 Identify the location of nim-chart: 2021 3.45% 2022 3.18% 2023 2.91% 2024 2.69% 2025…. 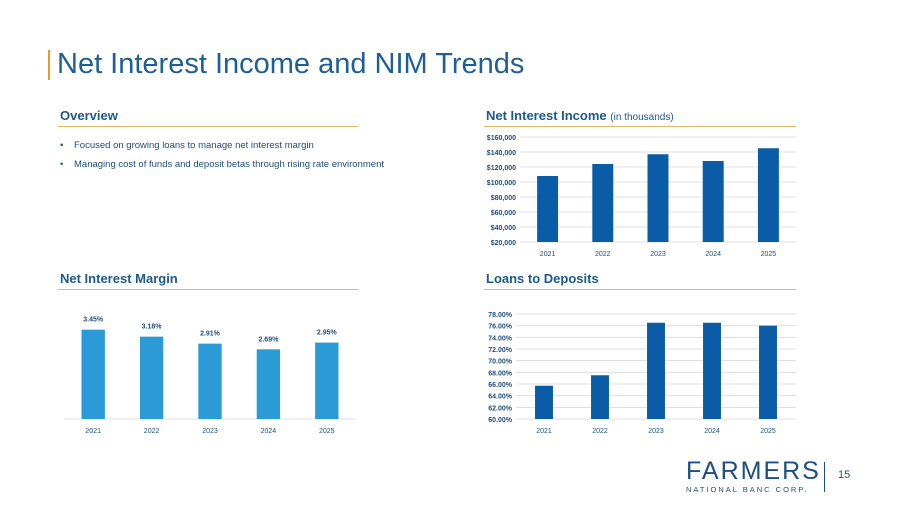
(210, 376).